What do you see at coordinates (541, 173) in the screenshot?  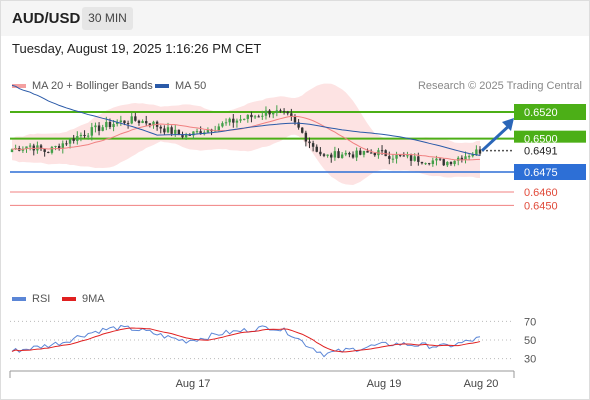 I see `support-value: 0.6475` at bounding box center [541, 173].